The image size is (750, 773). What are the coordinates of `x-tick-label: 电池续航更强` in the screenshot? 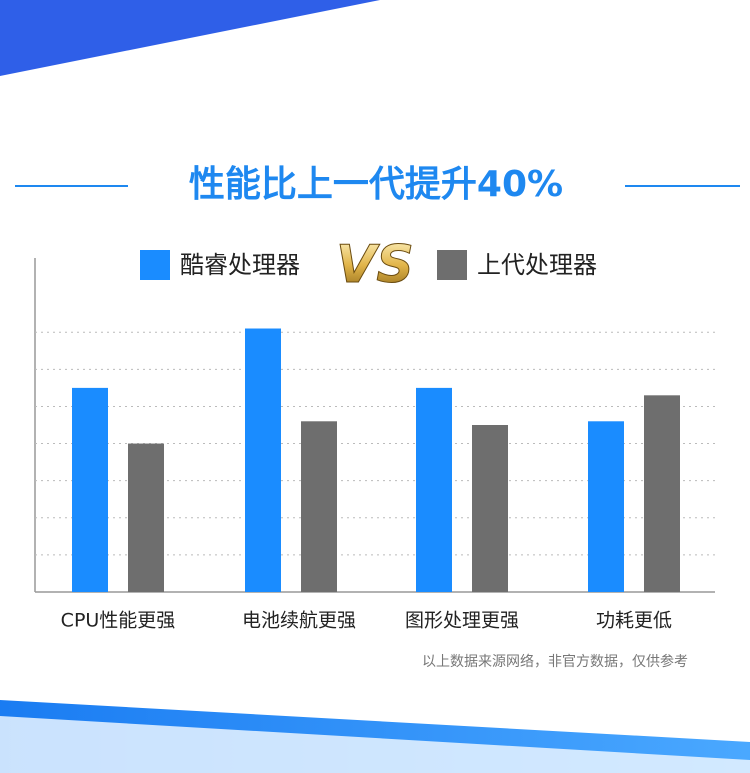 It's located at (299, 621).